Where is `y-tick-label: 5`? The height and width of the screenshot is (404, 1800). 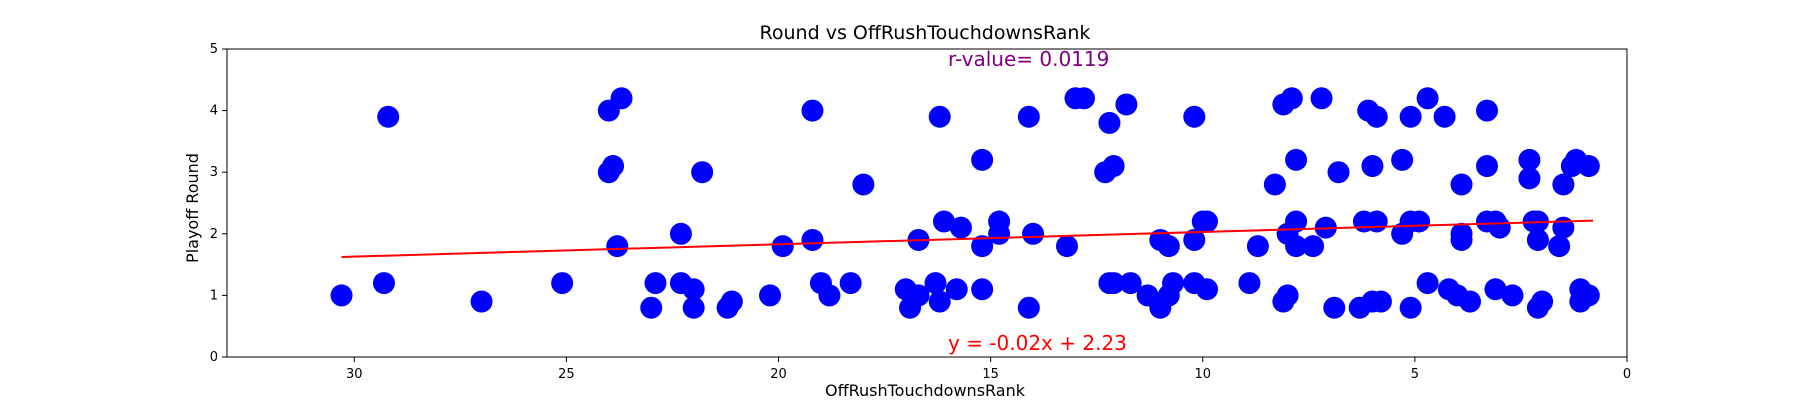
y-tick-label: 5 is located at coordinates (214, 49).